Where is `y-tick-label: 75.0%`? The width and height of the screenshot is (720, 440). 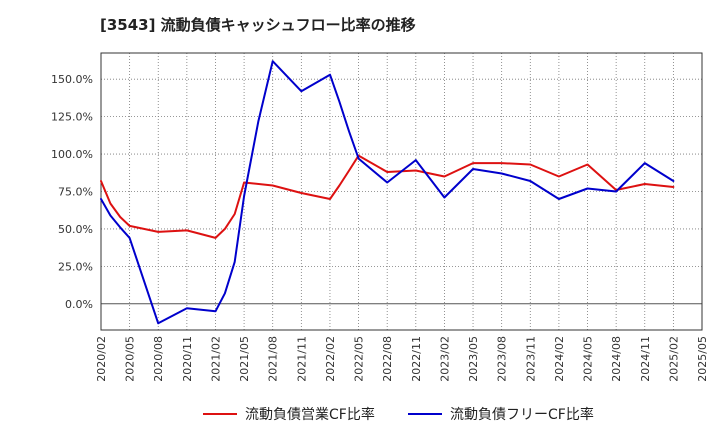
y-tick-label: 75.0% is located at coordinates (75, 192).